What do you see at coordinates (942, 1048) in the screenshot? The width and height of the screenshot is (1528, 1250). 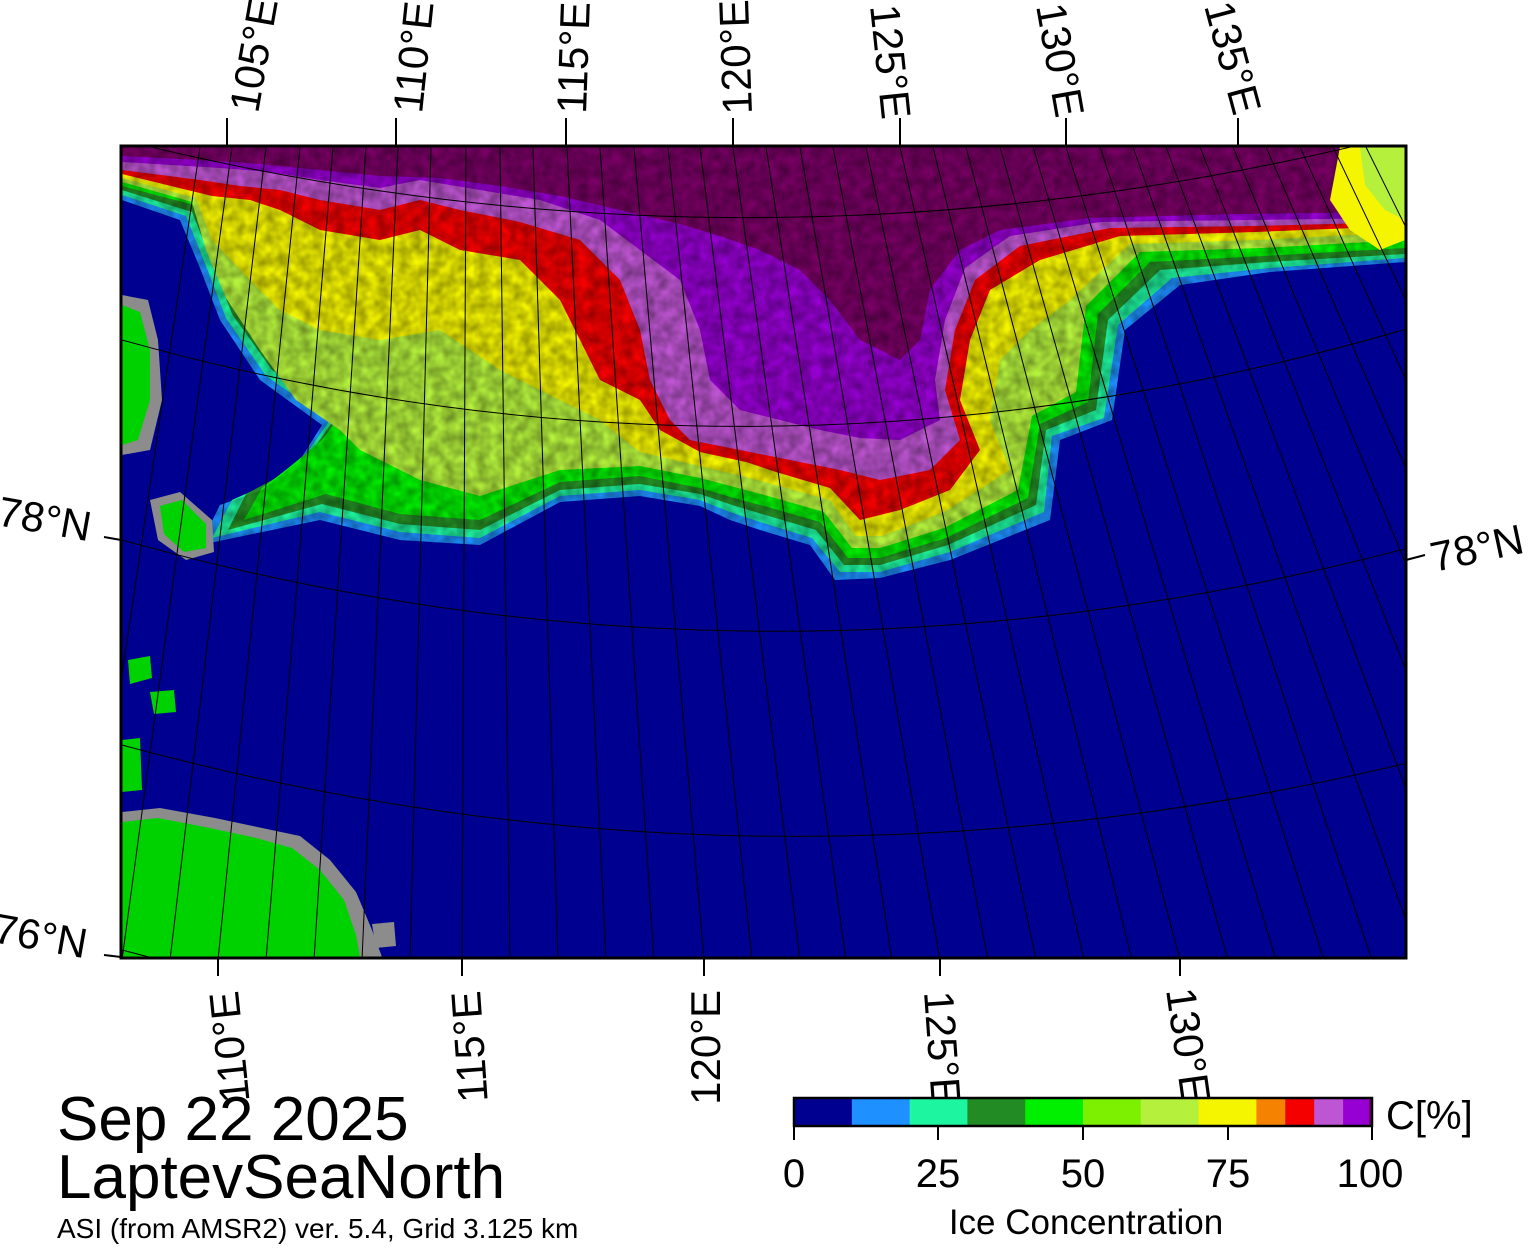 I see `bottom-lon-label: 125°E` at bounding box center [942, 1048].